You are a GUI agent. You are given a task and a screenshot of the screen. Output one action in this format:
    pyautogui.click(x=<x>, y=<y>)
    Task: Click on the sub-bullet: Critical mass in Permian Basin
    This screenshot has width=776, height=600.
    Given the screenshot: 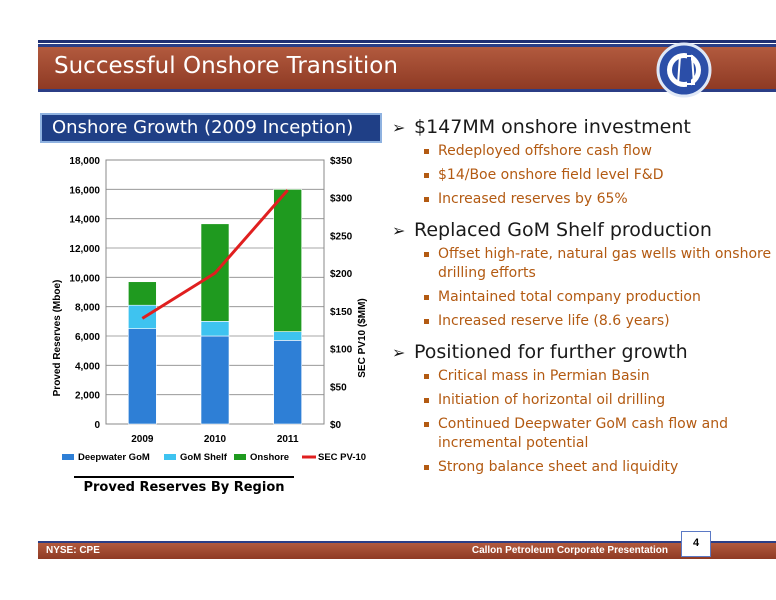 What is the action you would take?
    pyautogui.click(x=584, y=376)
    